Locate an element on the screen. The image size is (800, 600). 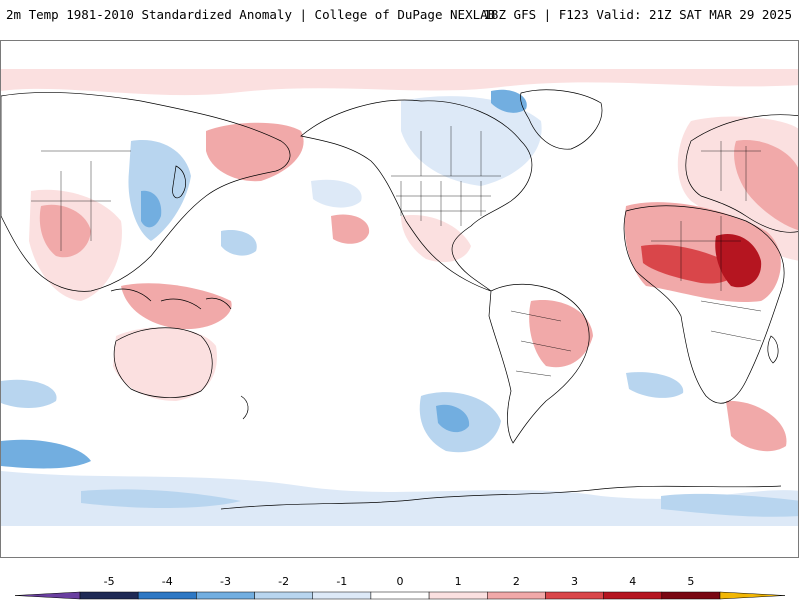
colorbar-graphic: -5 -4 -3 -2 -1 0 1 2 3 4 5 is located at coordinates (400, 587).